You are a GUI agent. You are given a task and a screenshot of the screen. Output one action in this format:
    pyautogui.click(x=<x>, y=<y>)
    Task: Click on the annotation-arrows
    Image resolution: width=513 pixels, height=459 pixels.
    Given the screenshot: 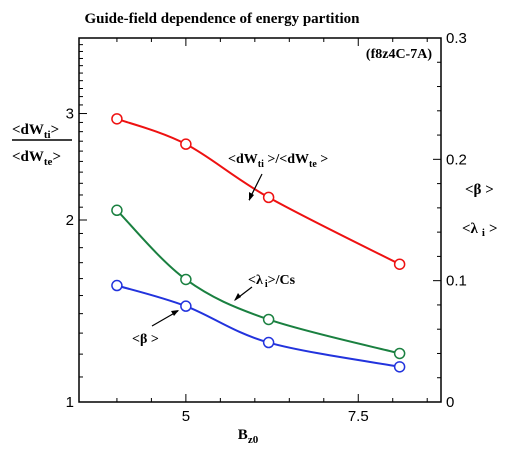 What is the action you would take?
    pyautogui.click(x=207, y=250)
    